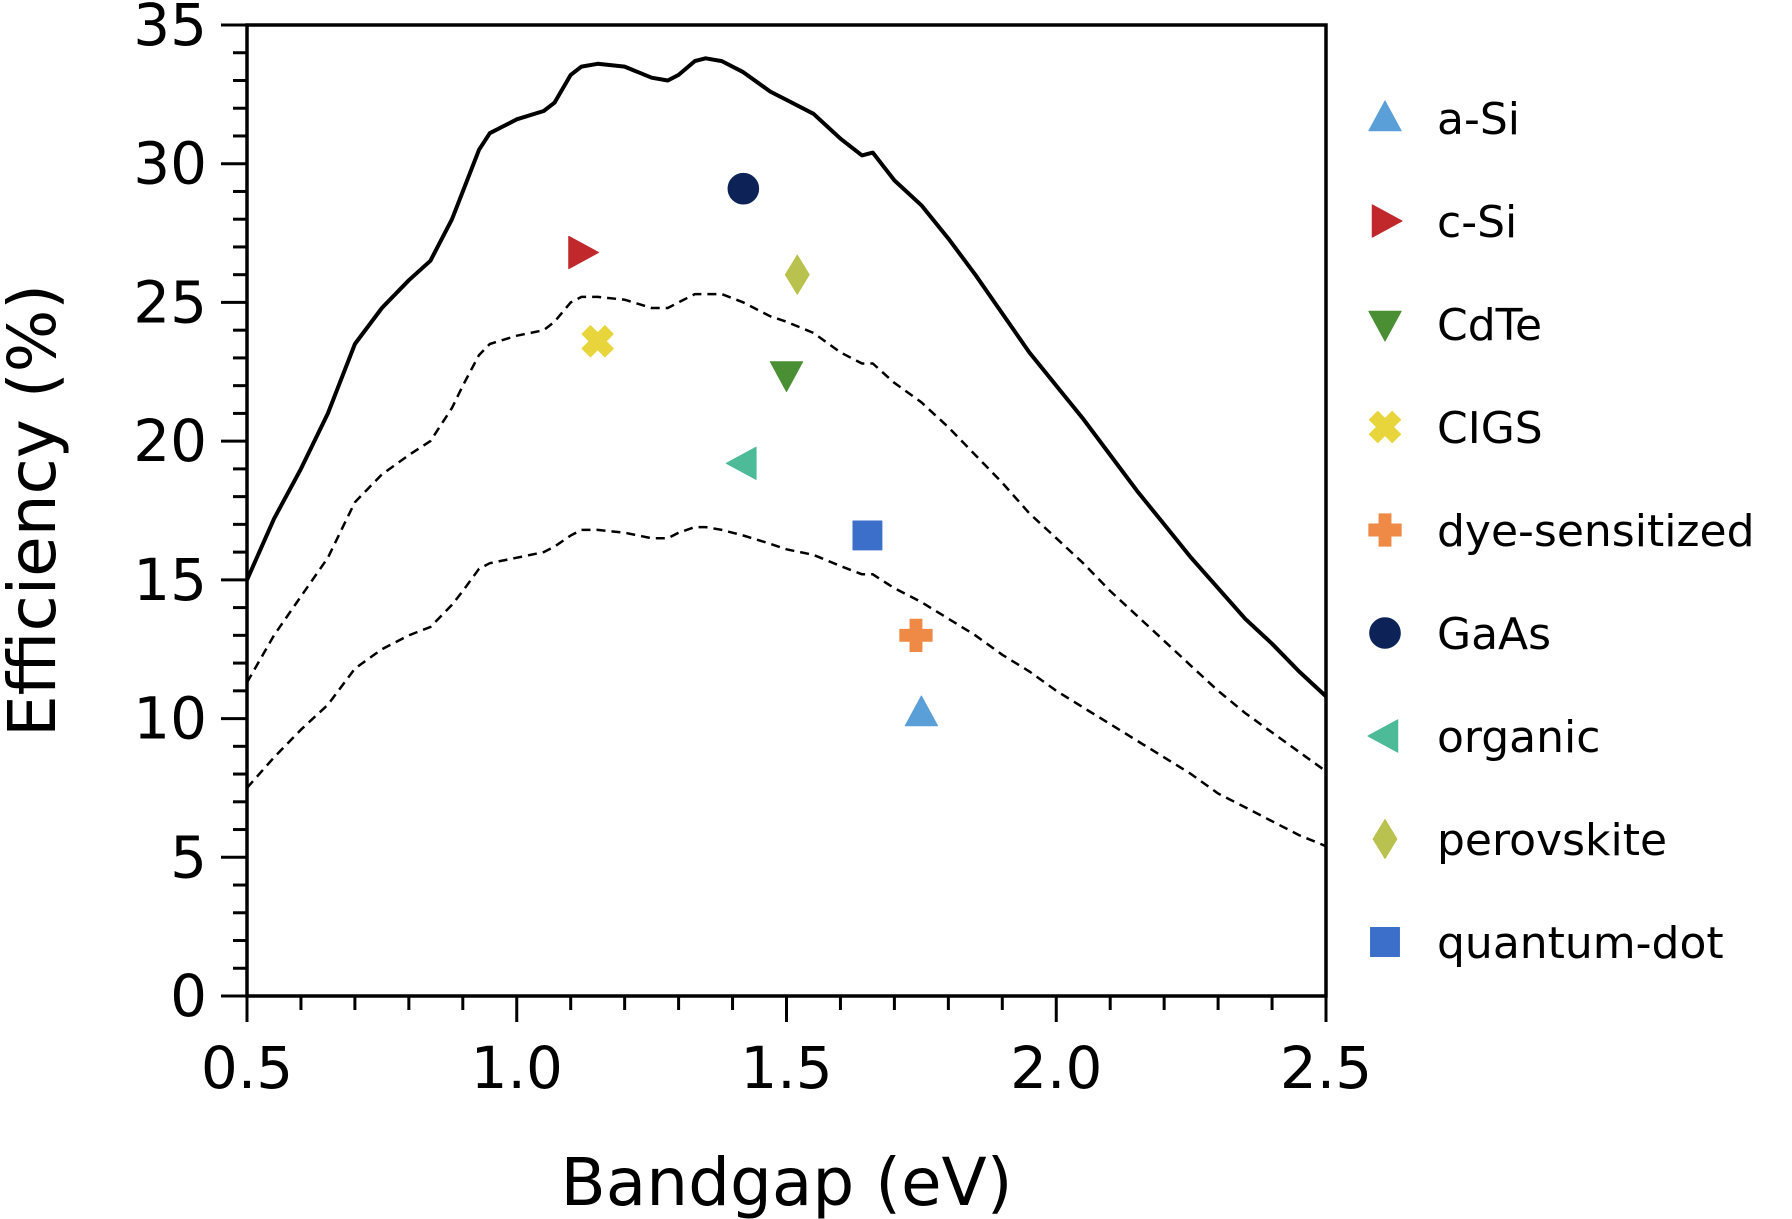  What do you see at coordinates (1489, 325) in the screenshot?
I see `legend-label: CdTe` at bounding box center [1489, 325].